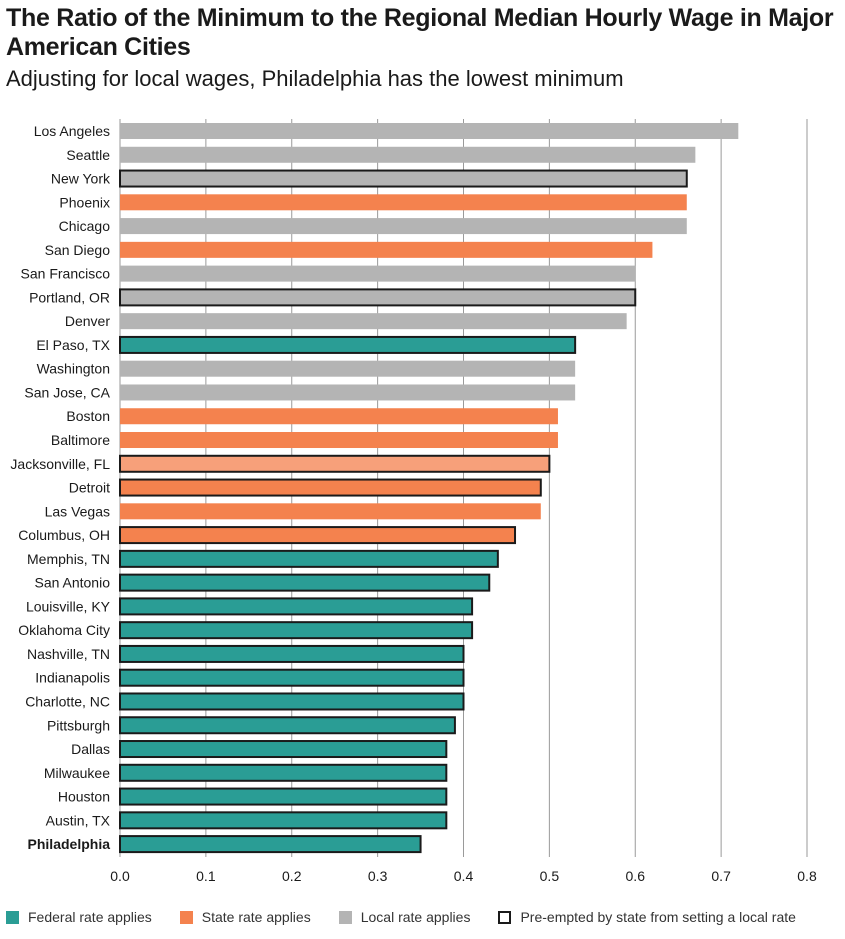 This screenshot has height=939, width=845. I want to click on x-tick-label-8: 0.8, so click(807, 876).